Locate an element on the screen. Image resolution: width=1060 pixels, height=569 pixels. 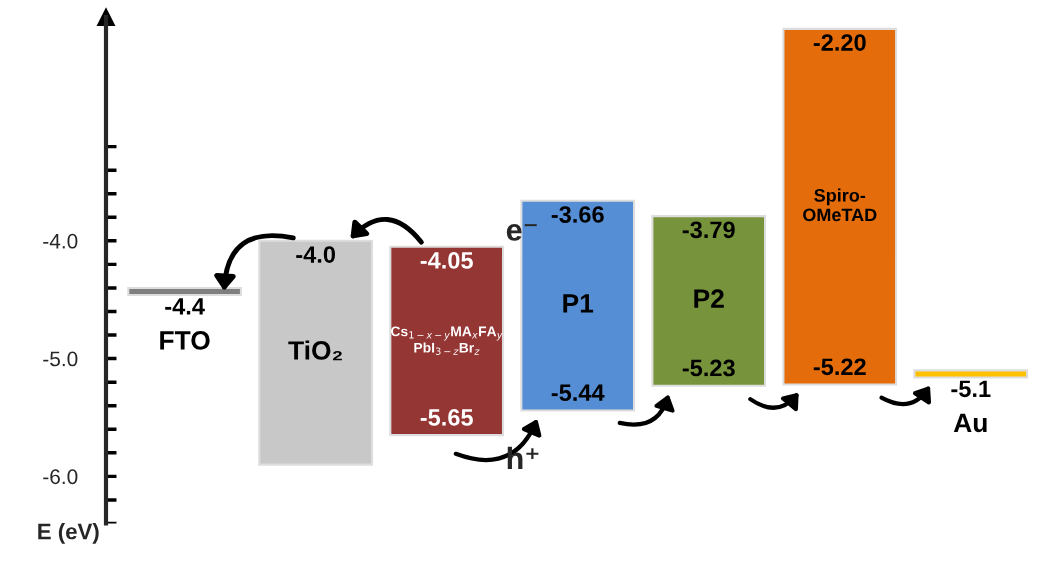
annotation: h⁺ is located at coordinates (523, 457).